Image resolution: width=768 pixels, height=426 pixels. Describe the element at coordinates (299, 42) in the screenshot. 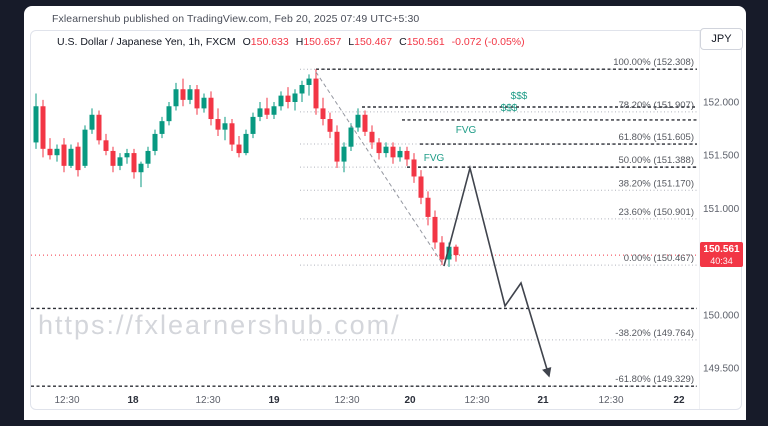

I see `ohlc-letter: H` at that location.